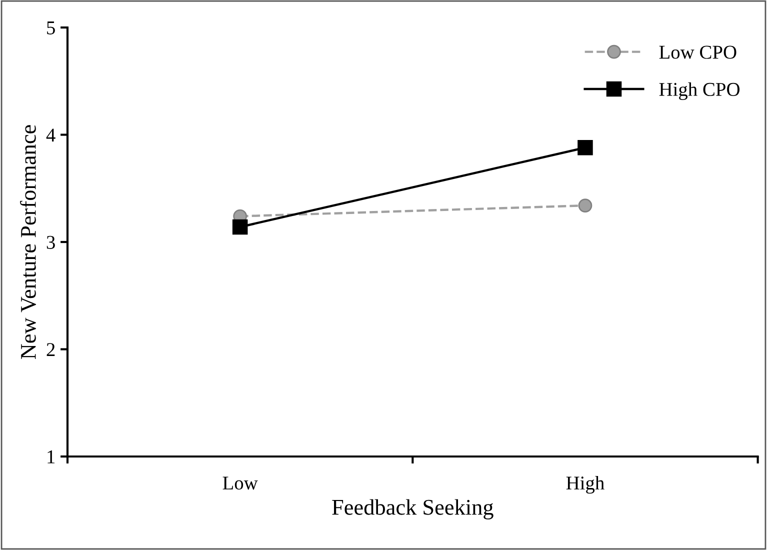  What do you see at coordinates (240, 483) in the screenshot?
I see `x-tick-label: Low` at bounding box center [240, 483].